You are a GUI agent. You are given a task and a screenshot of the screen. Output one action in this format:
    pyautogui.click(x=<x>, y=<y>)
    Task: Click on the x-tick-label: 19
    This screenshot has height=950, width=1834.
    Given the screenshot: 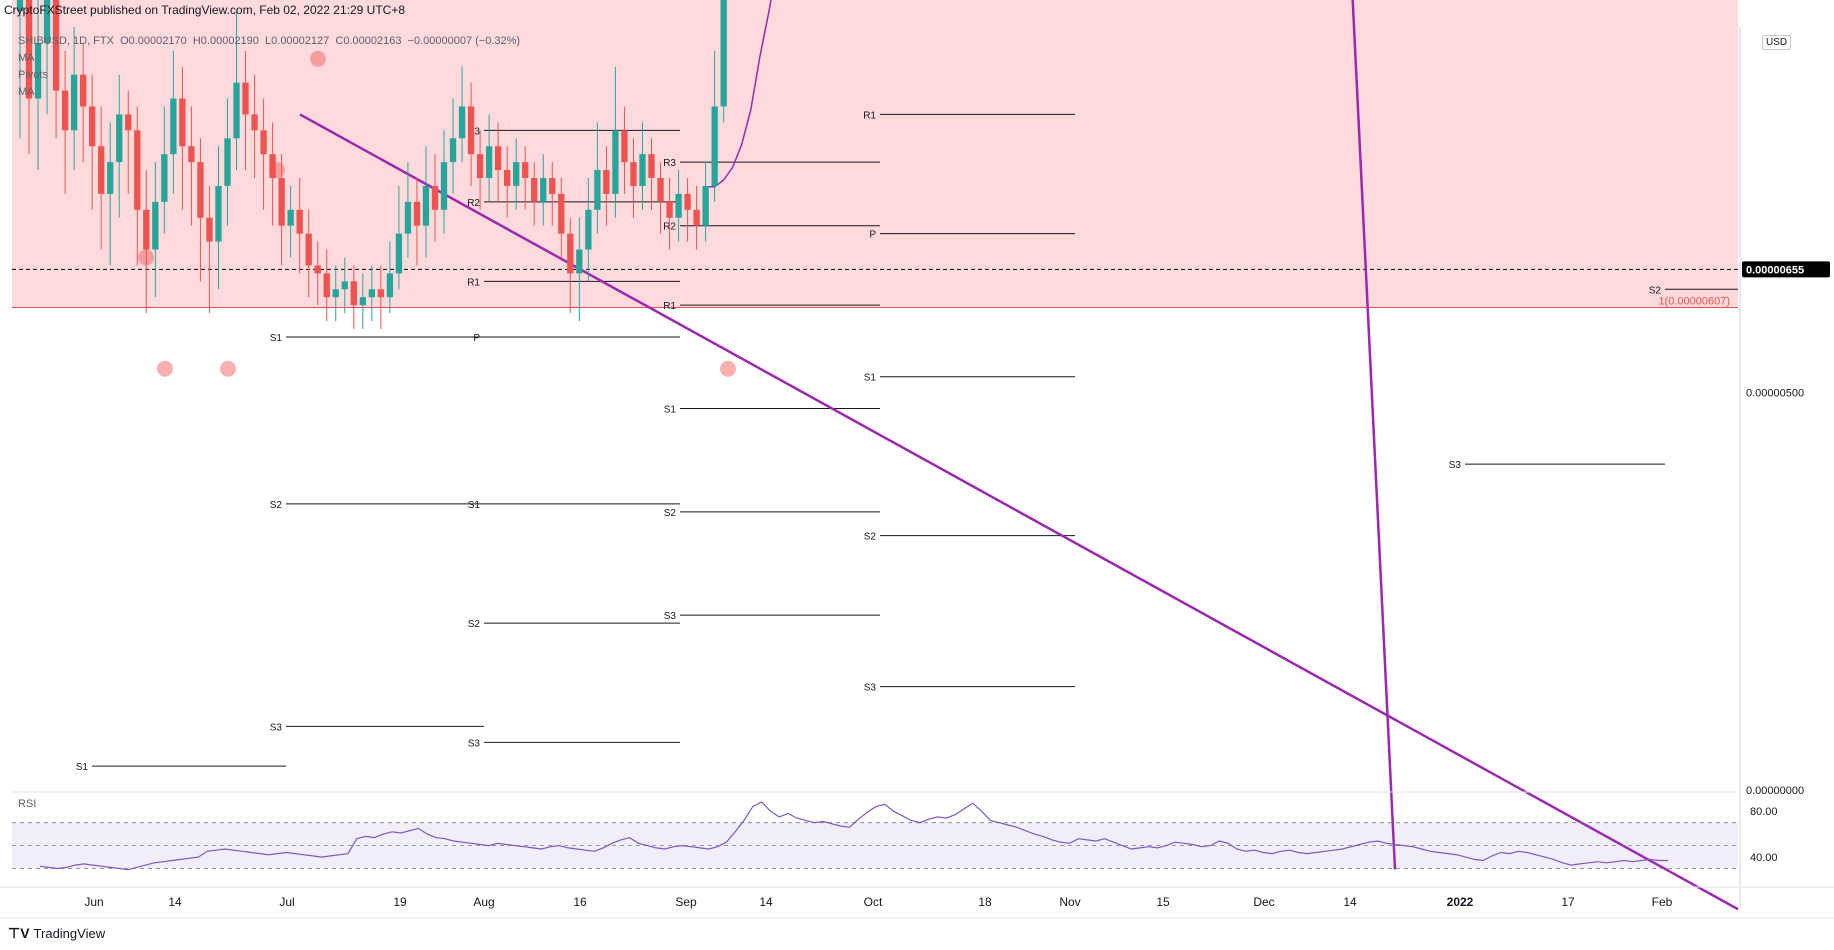 What is the action you would take?
    pyautogui.click(x=400, y=902)
    